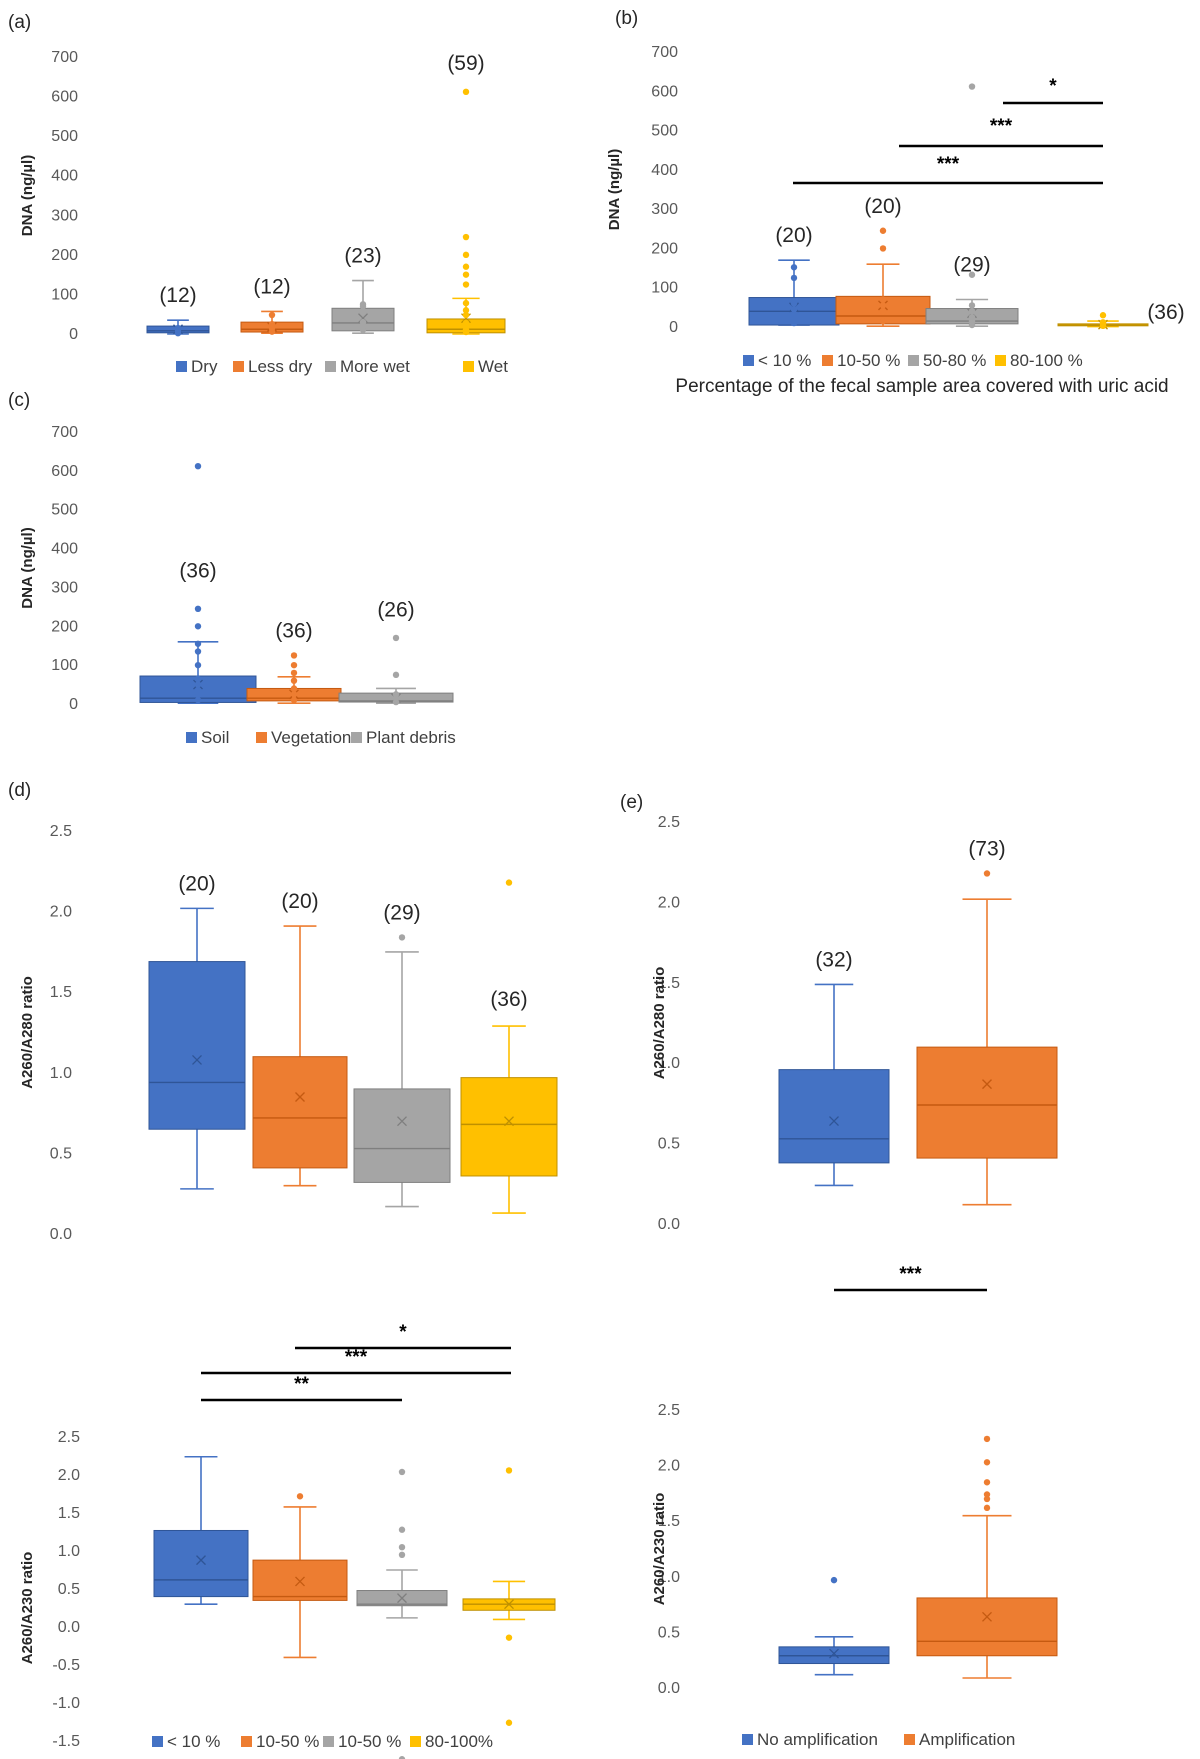  What do you see at coordinates (27, 1032) in the screenshot?
I see `y-axis-title-d1: A260/A280 ratio` at bounding box center [27, 1032].